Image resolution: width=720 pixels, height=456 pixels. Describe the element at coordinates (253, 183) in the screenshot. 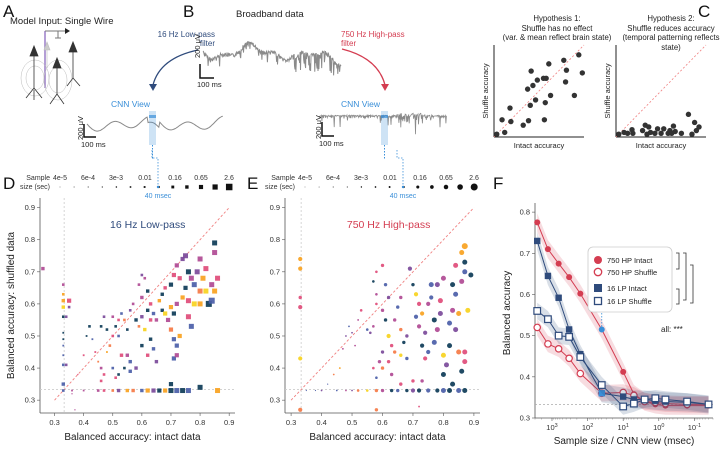

I see `panel-label-e: E` at that location.